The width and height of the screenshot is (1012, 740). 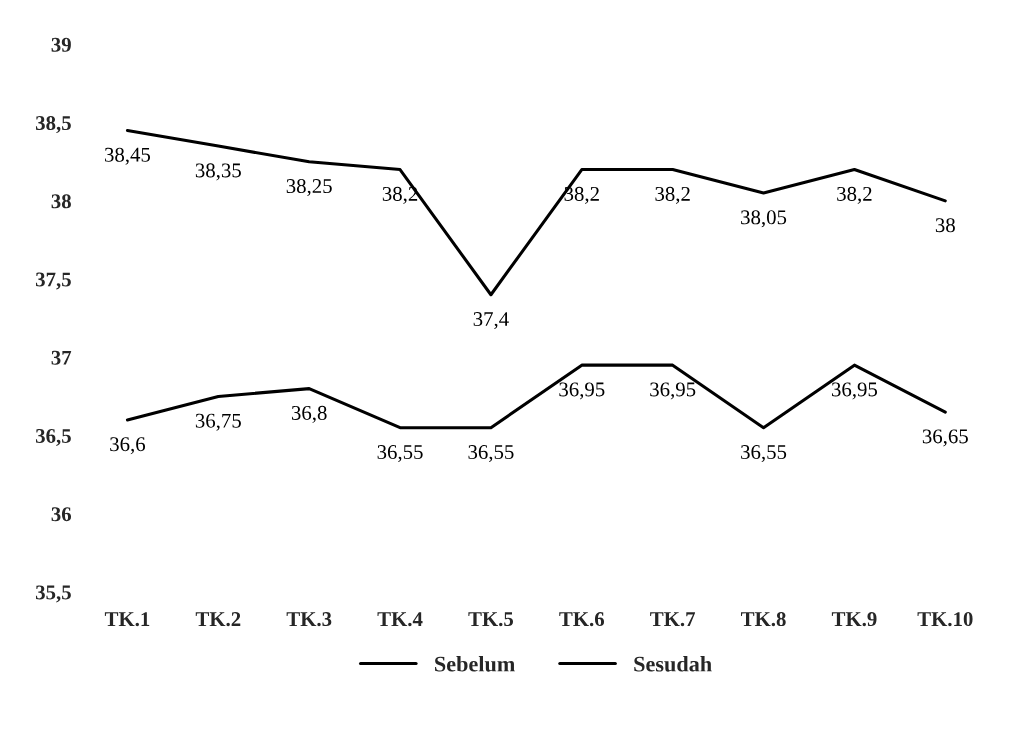 I want to click on y-tick-label: 39, so click(x=61, y=44).